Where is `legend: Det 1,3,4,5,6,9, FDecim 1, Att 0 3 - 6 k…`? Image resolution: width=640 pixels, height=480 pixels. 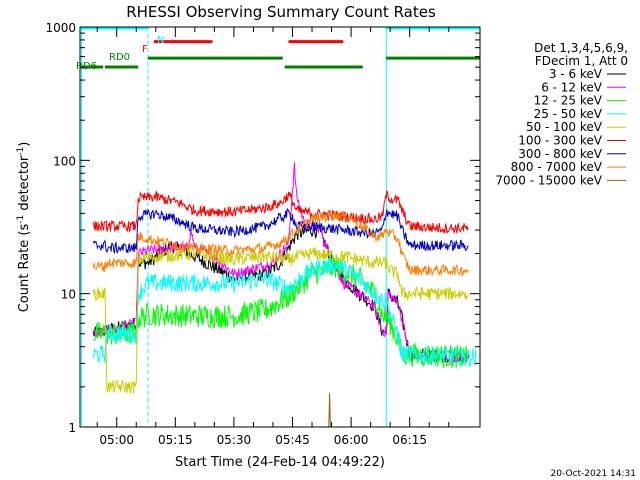 legend: Det 1,3,4,5,6,9, FDecim 1, Att 0 3 - 6 k… is located at coordinates (561, 114).